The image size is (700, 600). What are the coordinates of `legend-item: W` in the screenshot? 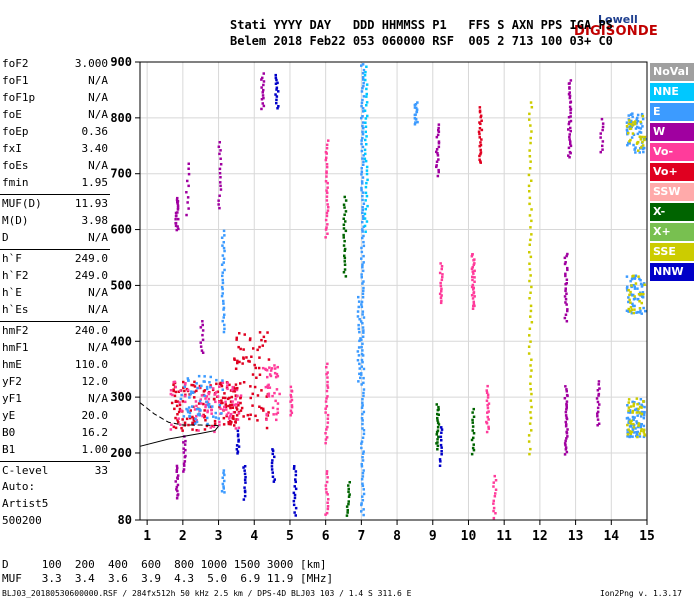 It's located at (672, 132).